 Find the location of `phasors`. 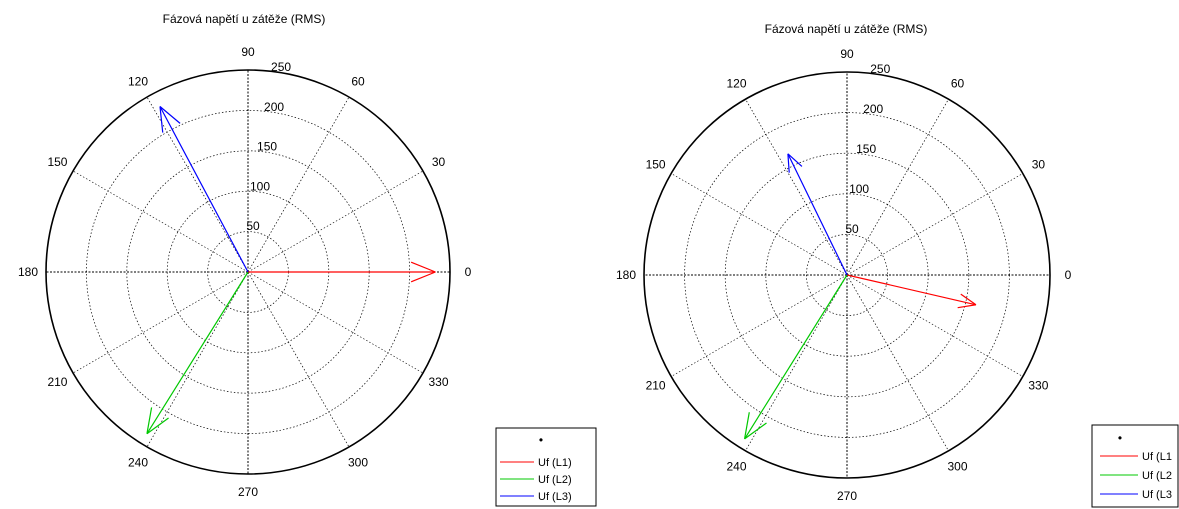

phasors is located at coordinates (860, 296).